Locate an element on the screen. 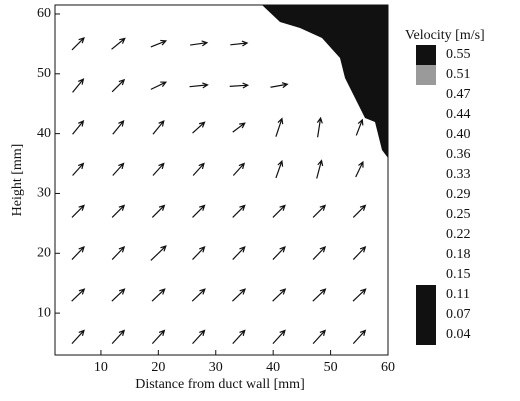 The height and width of the screenshot is (401, 520). colorbar-tick-label: 0.55 is located at coordinates (458, 54).